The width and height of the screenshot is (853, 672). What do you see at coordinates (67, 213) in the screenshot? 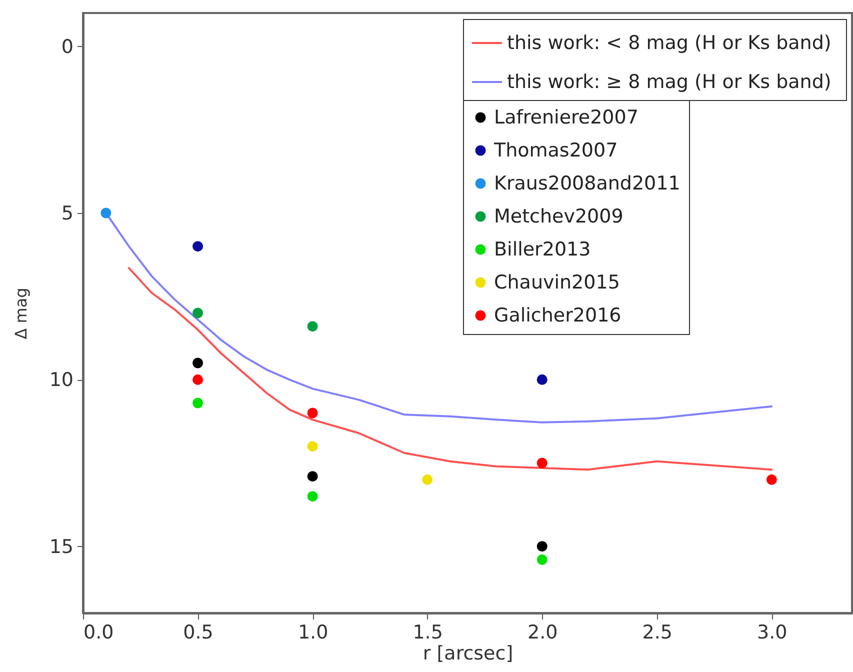
I see `y-tick-label: 5` at bounding box center [67, 213].